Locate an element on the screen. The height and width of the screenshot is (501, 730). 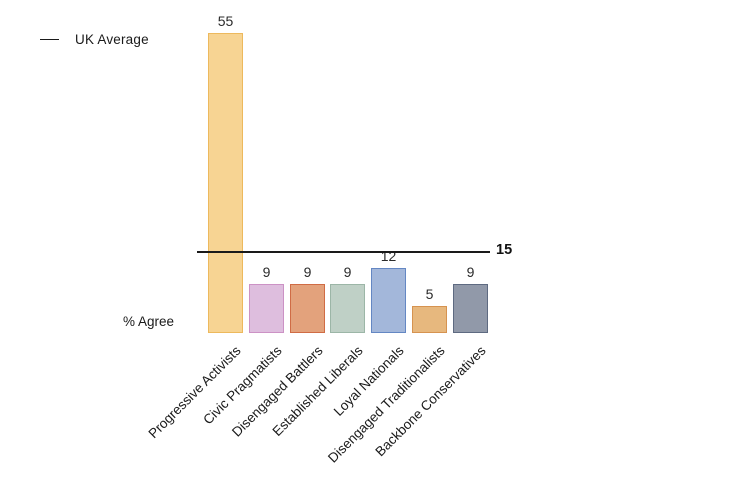
uk-average-line is located at coordinates (343, 252).